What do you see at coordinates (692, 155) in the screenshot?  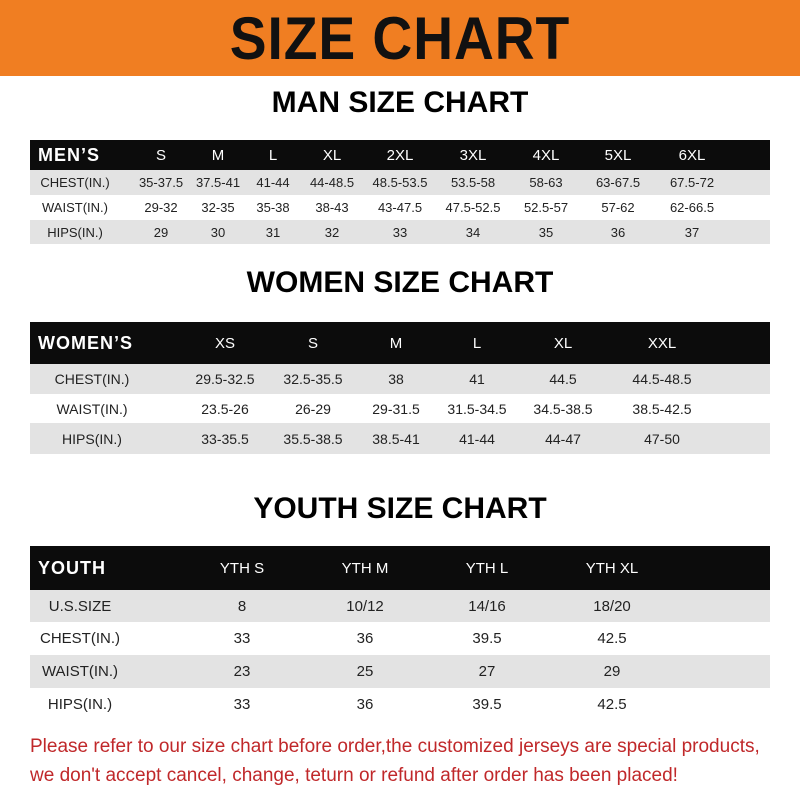 I see `size-header: 6XL` at bounding box center [692, 155].